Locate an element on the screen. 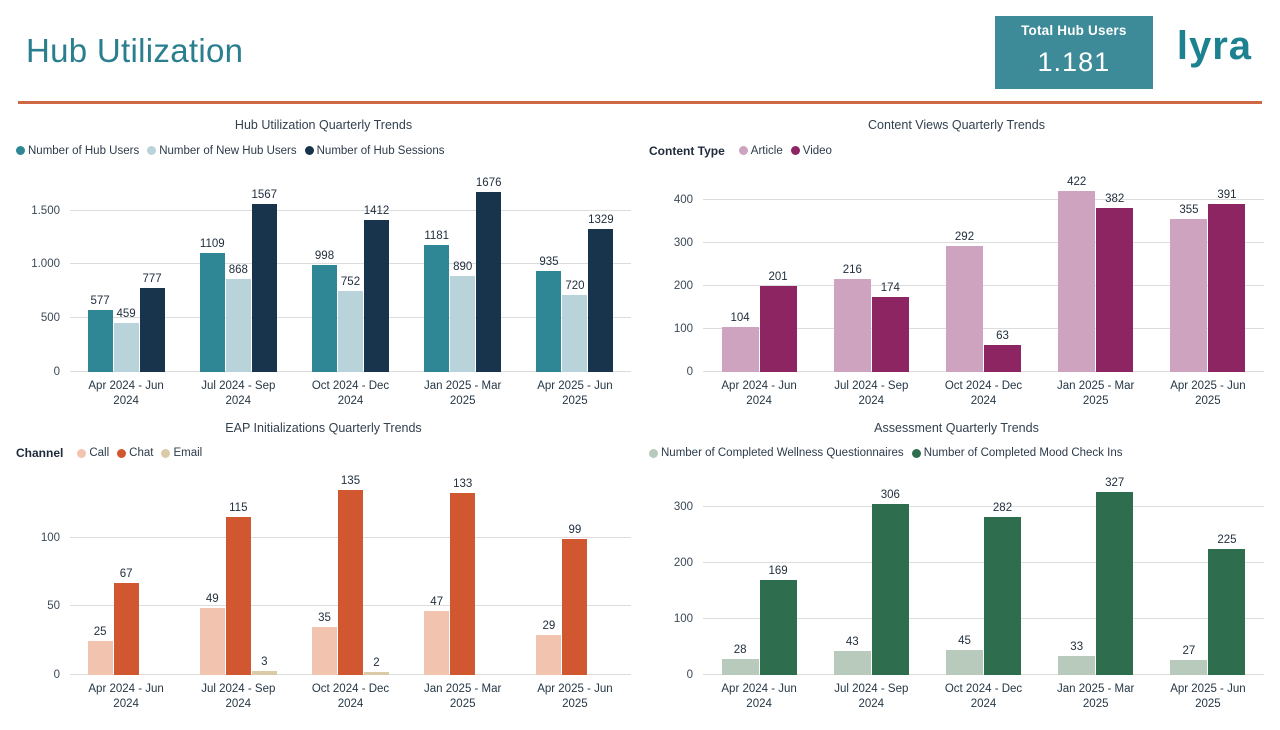 The image size is (1280, 730). bar-group: 1181 890 1676 is located at coordinates (463, 272).